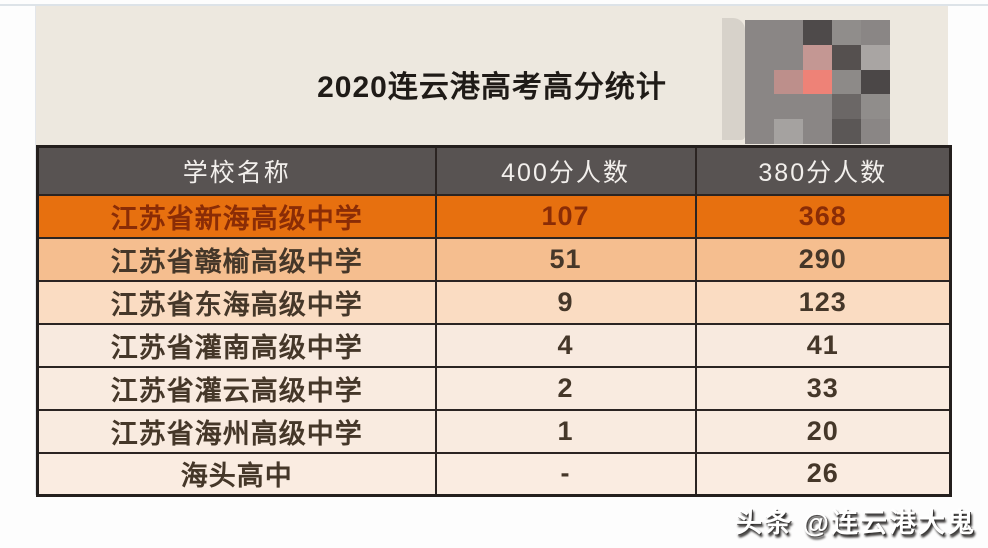 The image size is (988, 548). I want to click on score-400-cell: 51, so click(565, 259).